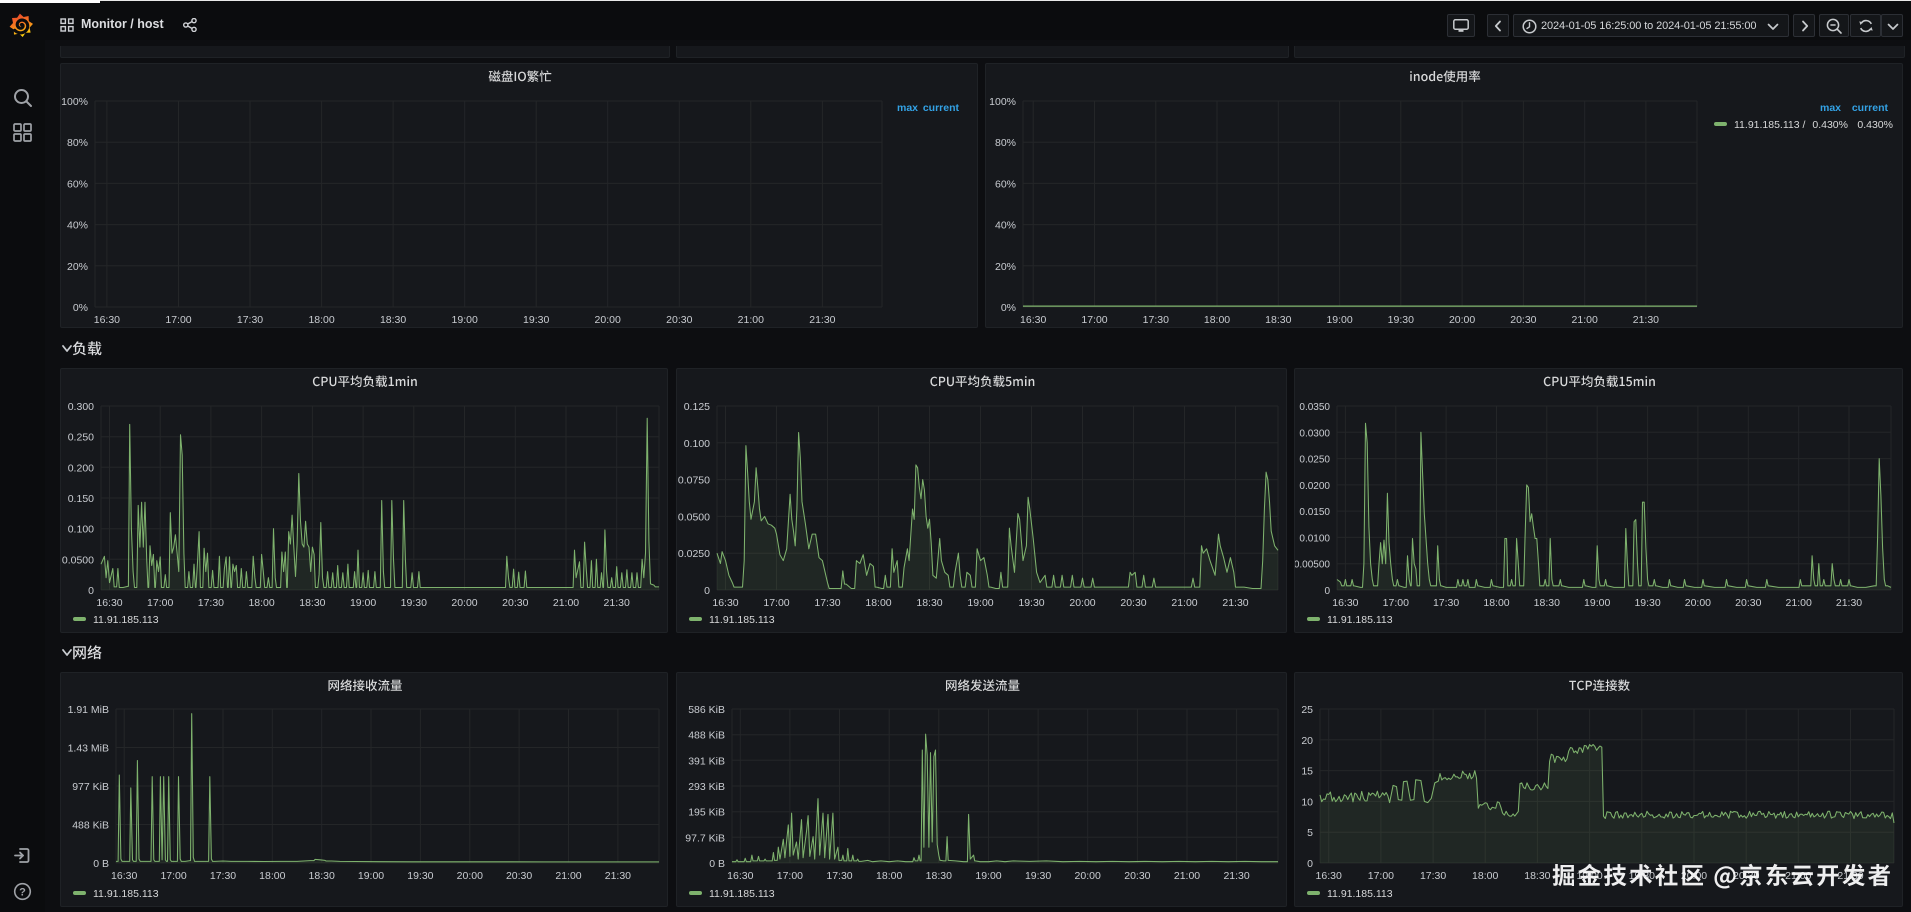 The width and height of the screenshot is (1911, 912). I want to click on svg-text: 0.250, so click(81, 438).